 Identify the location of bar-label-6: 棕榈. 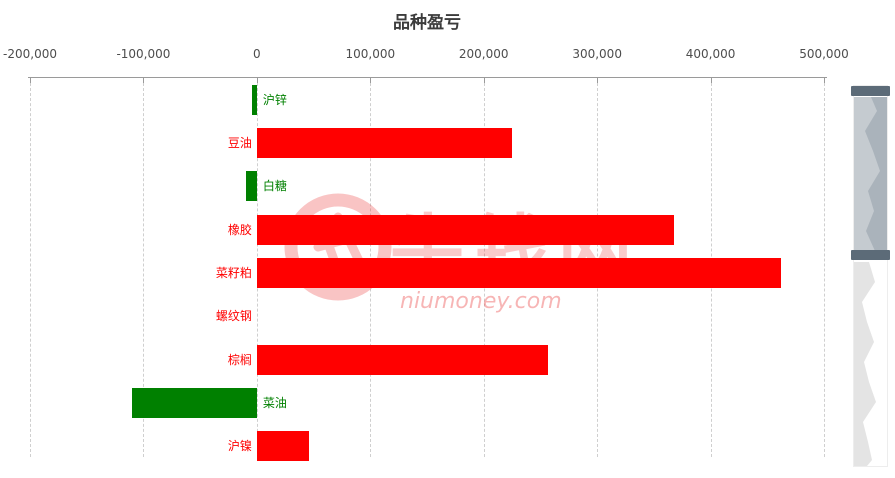
(239, 359).